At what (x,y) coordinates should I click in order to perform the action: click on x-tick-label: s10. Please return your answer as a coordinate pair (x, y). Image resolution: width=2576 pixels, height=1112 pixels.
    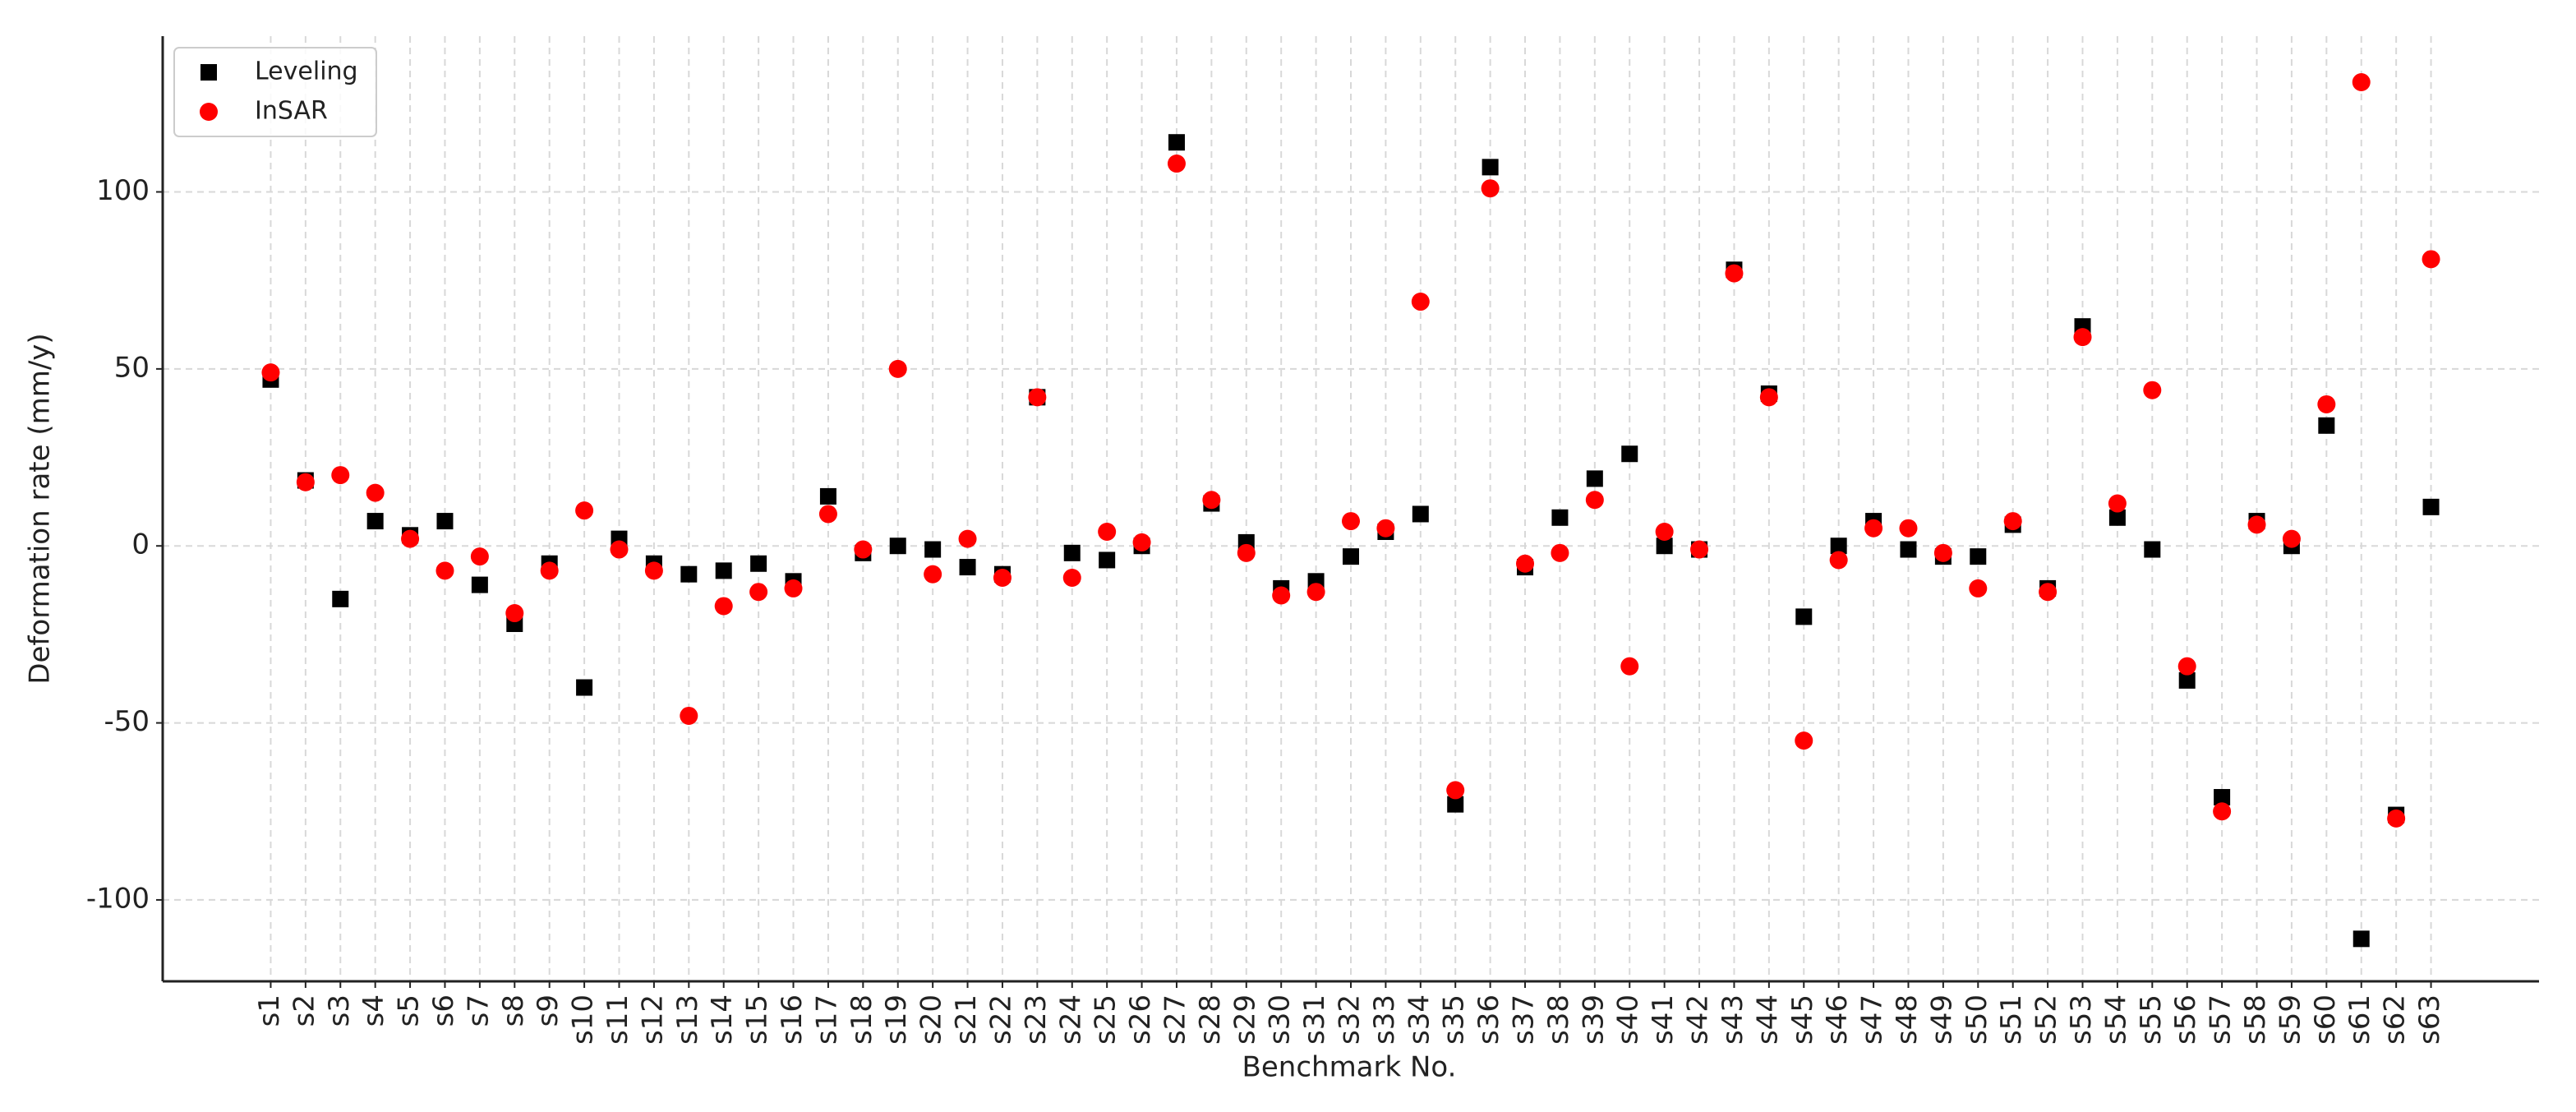
    Looking at the image, I should click on (583, 1019).